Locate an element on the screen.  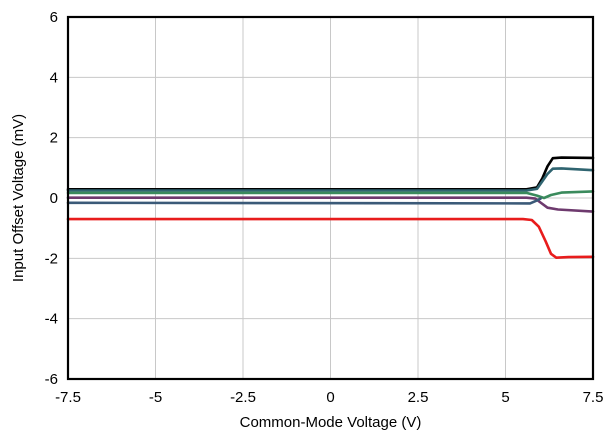
y-axis-title: Input Offset Voltage (mV) is located at coordinates (18, 198).